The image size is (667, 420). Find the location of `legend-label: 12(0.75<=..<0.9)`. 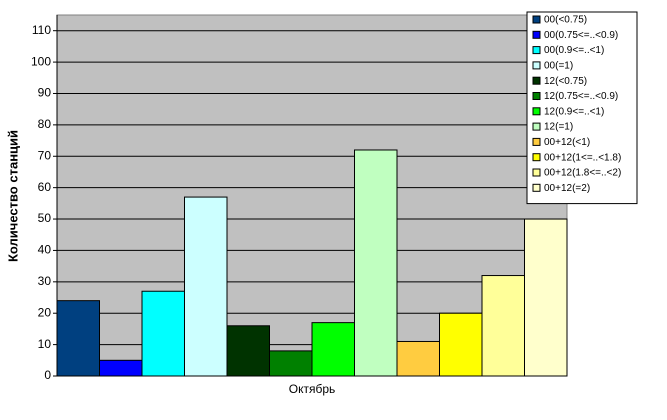

legend-label: 12(0.75<=..<0.9) is located at coordinates (581, 96).